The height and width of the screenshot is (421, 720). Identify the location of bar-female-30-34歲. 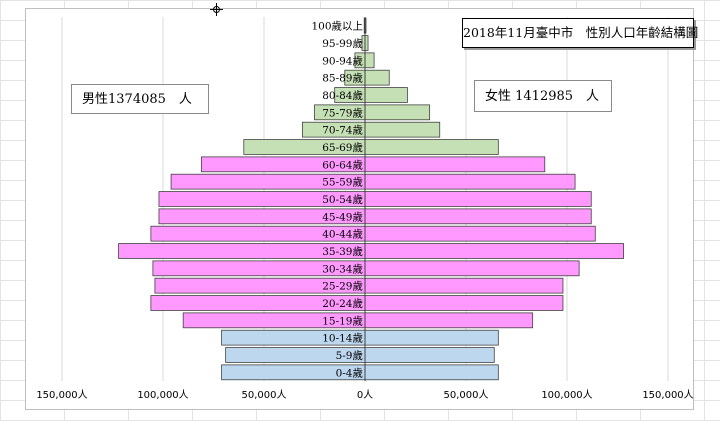
(472, 268).